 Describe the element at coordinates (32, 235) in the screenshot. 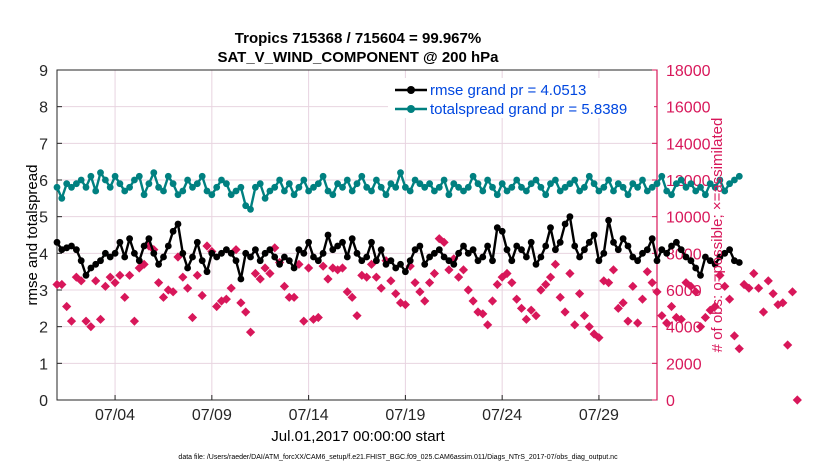

I see `y-axis-label-left: rmse and totalspread` at that location.